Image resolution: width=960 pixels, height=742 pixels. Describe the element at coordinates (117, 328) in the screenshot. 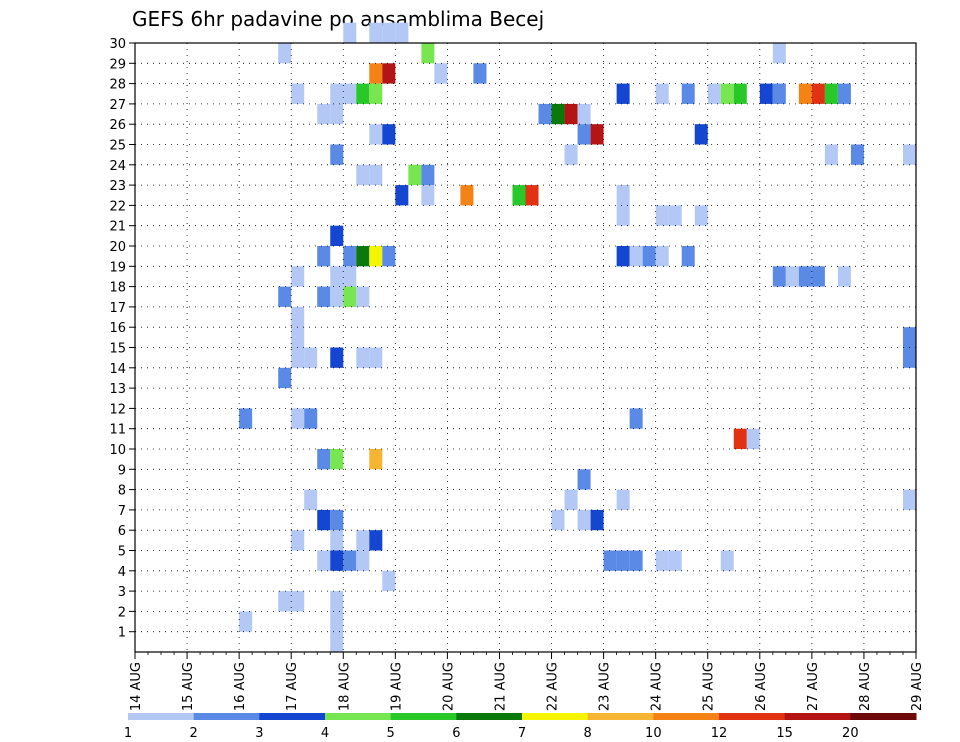

I see `y-tick-label: 16` at that location.